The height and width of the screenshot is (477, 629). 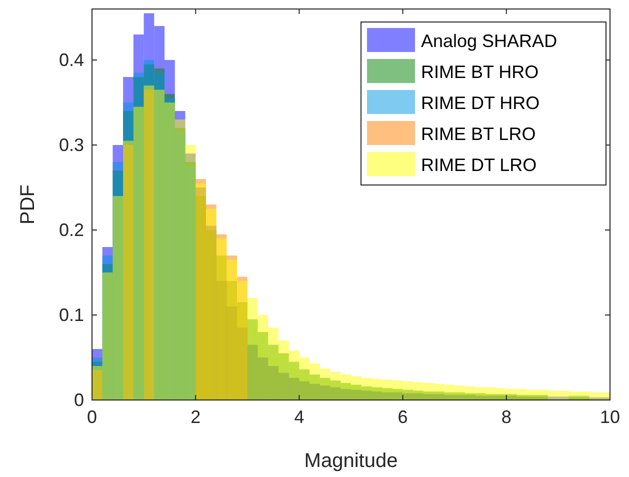 What do you see at coordinates (79, 400) in the screenshot?
I see `y-tick-label: 0` at bounding box center [79, 400].